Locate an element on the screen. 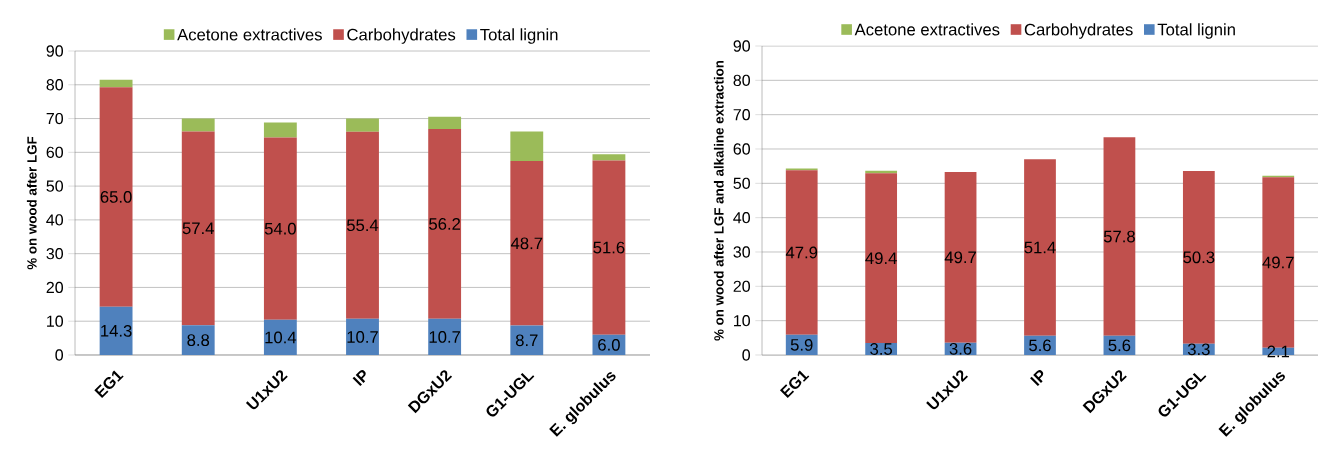  data-label: 51.4 is located at coordinates (1040, 247).